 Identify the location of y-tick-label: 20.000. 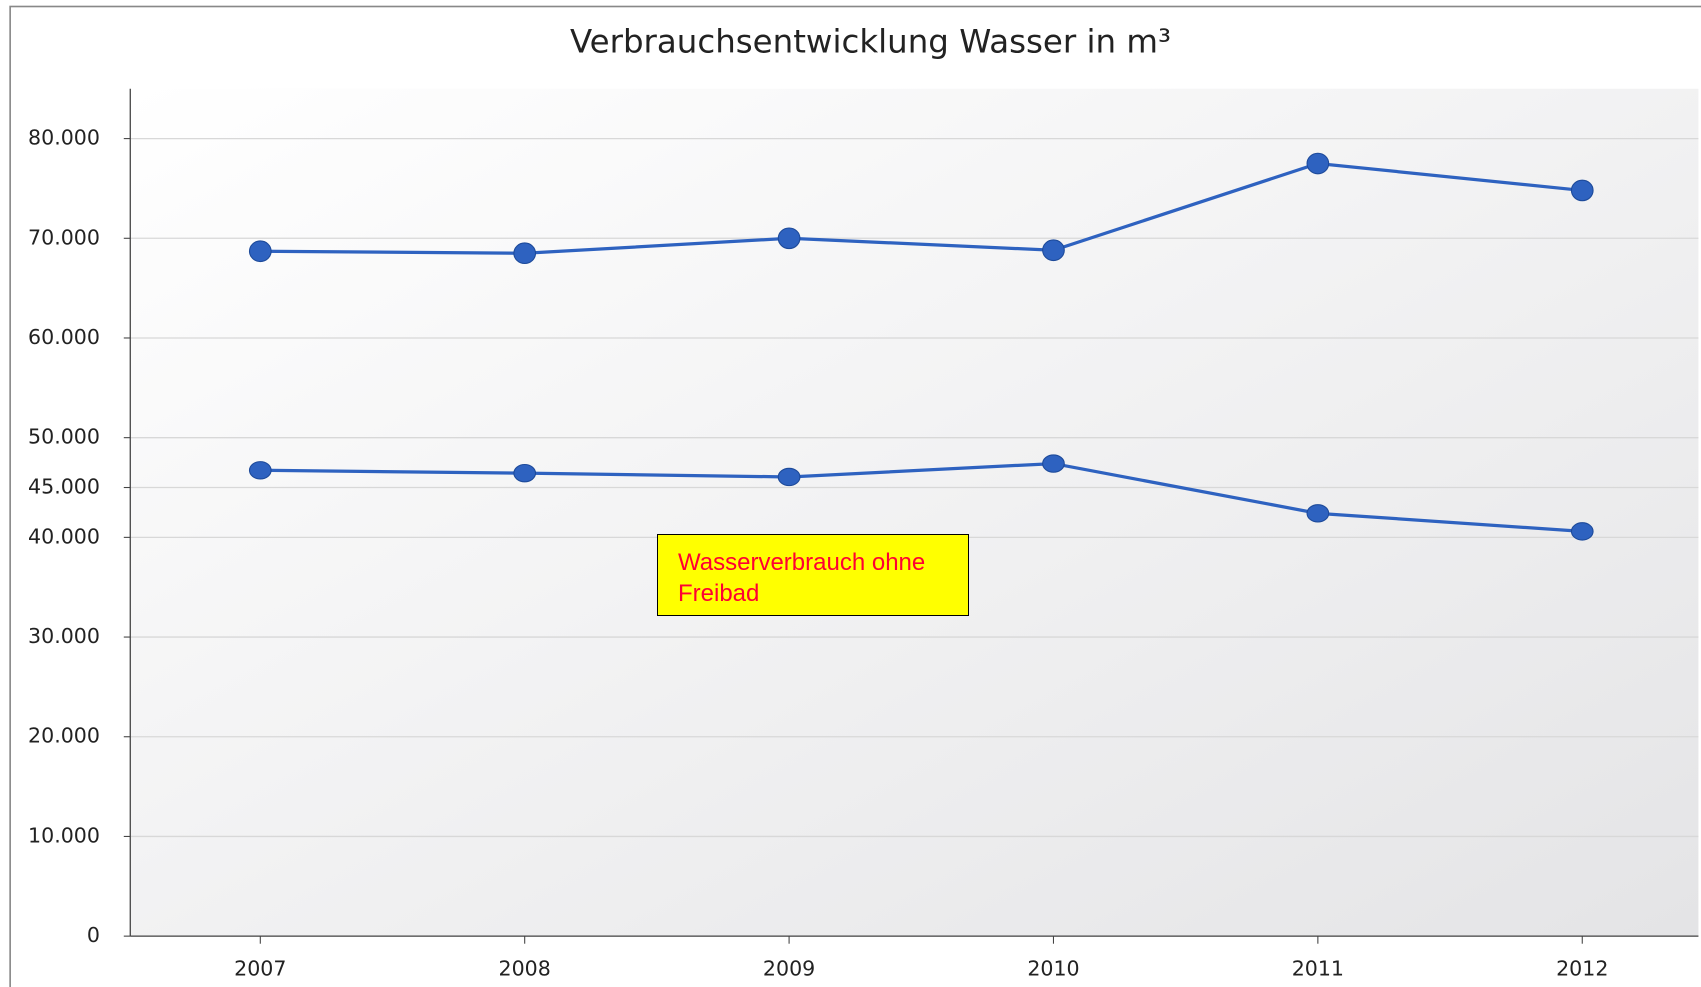
(64, 736).